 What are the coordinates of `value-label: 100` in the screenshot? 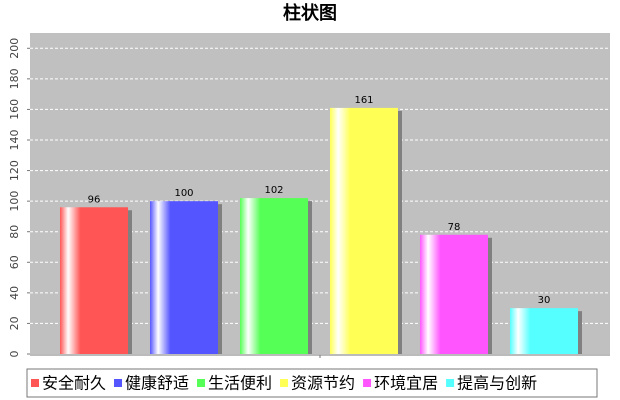 It's located at (183, 193).